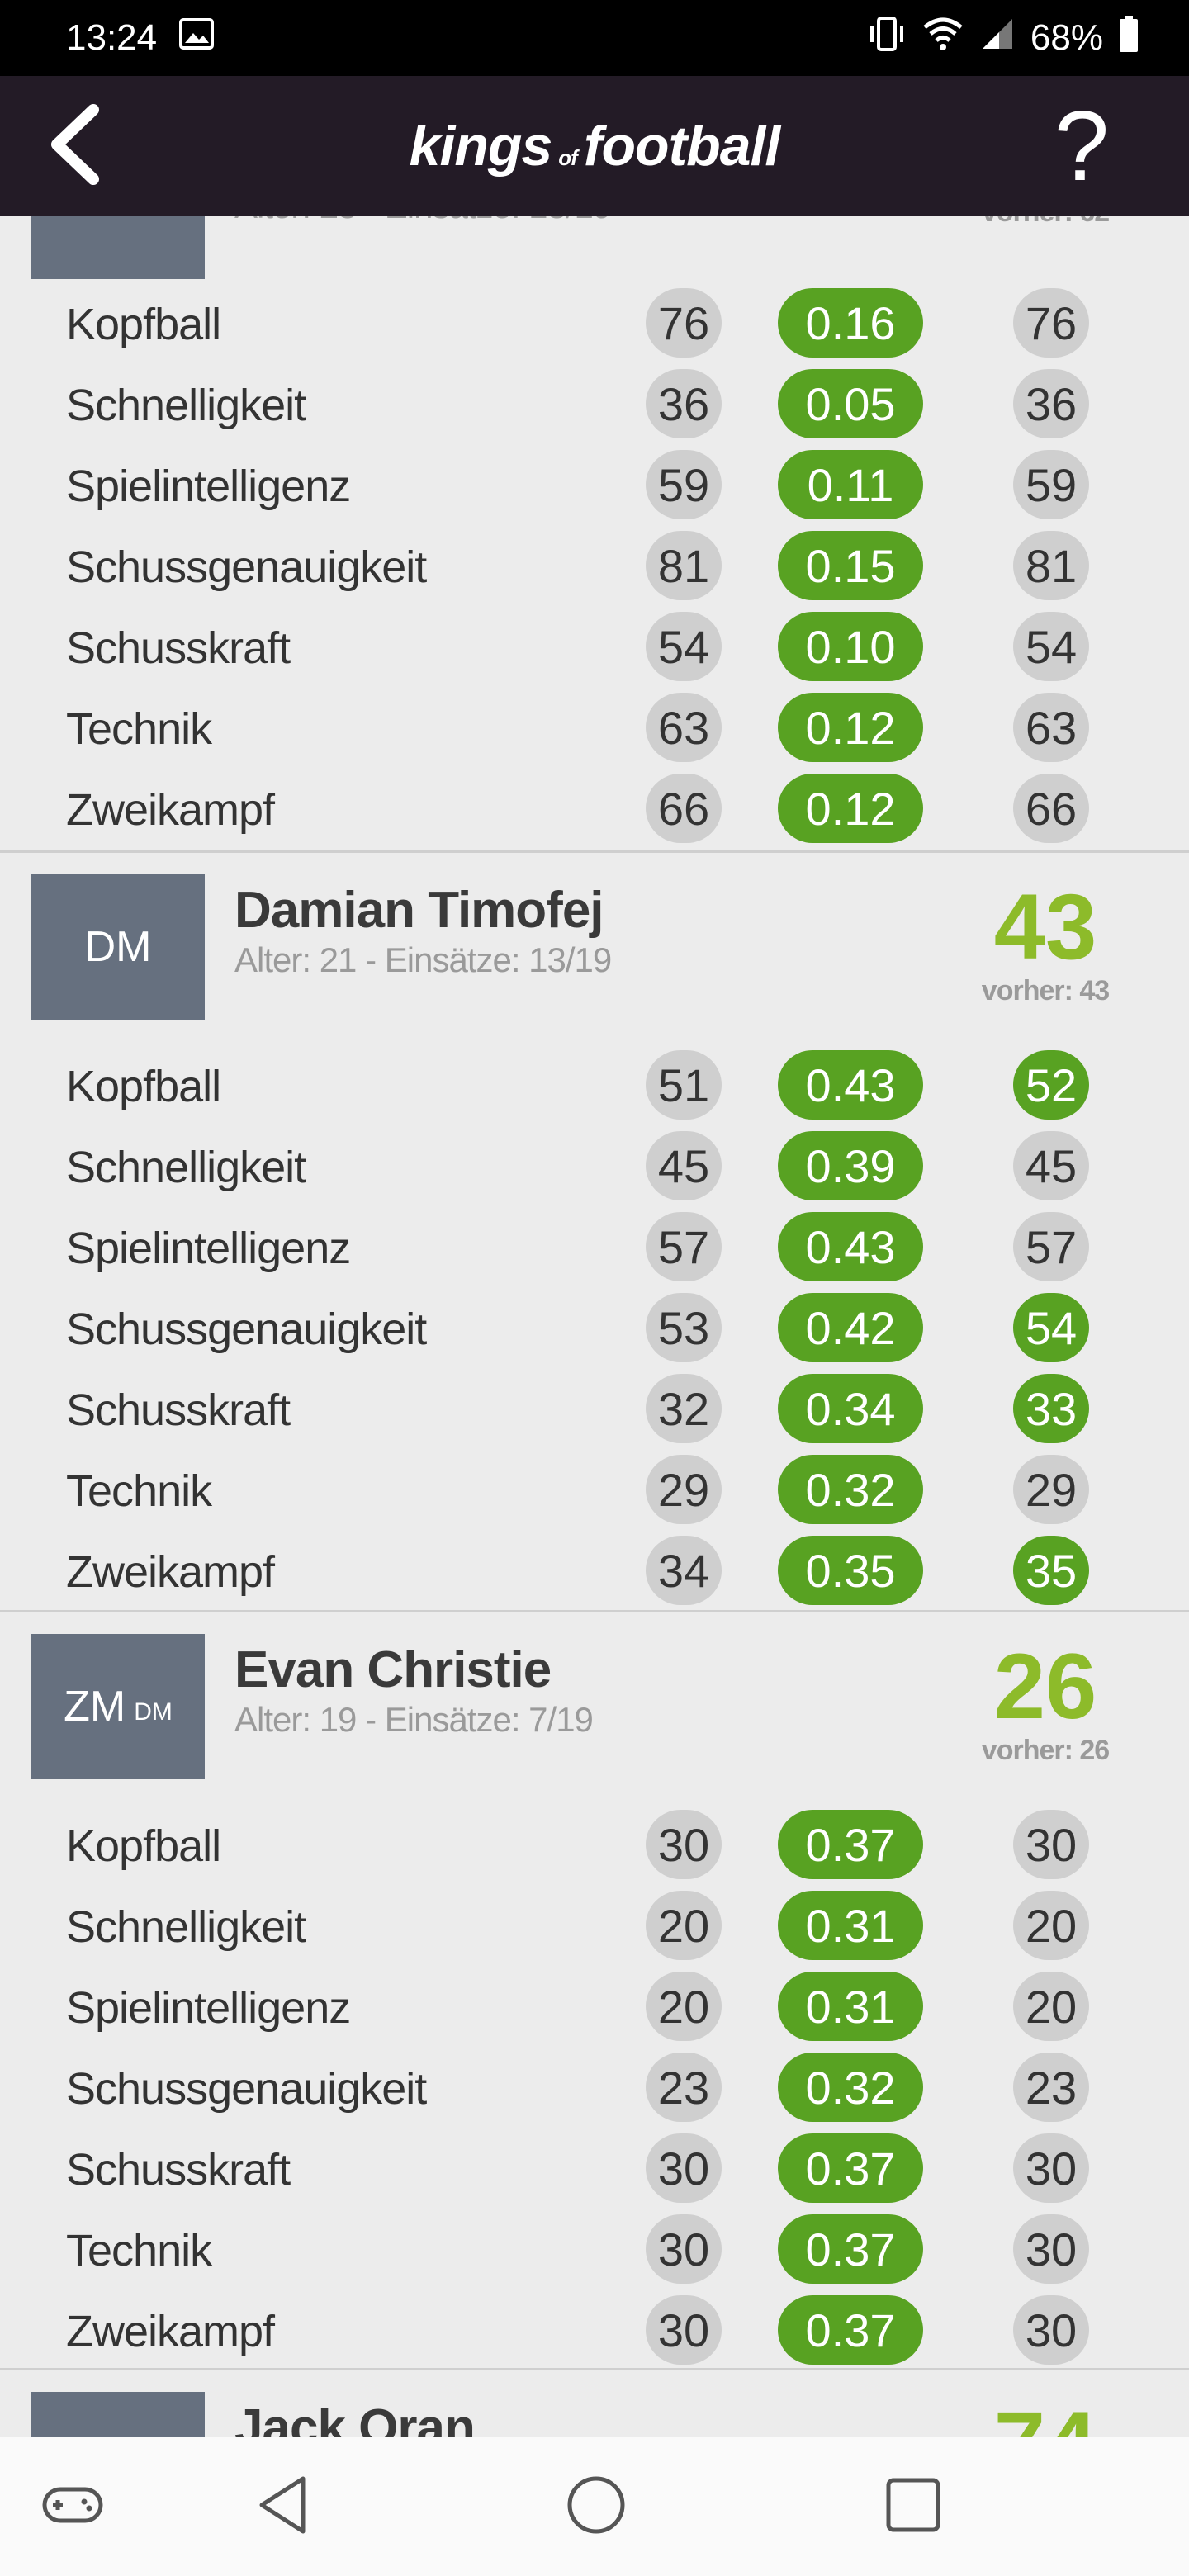  I want to click on logo-football: football, so click(682, 146).